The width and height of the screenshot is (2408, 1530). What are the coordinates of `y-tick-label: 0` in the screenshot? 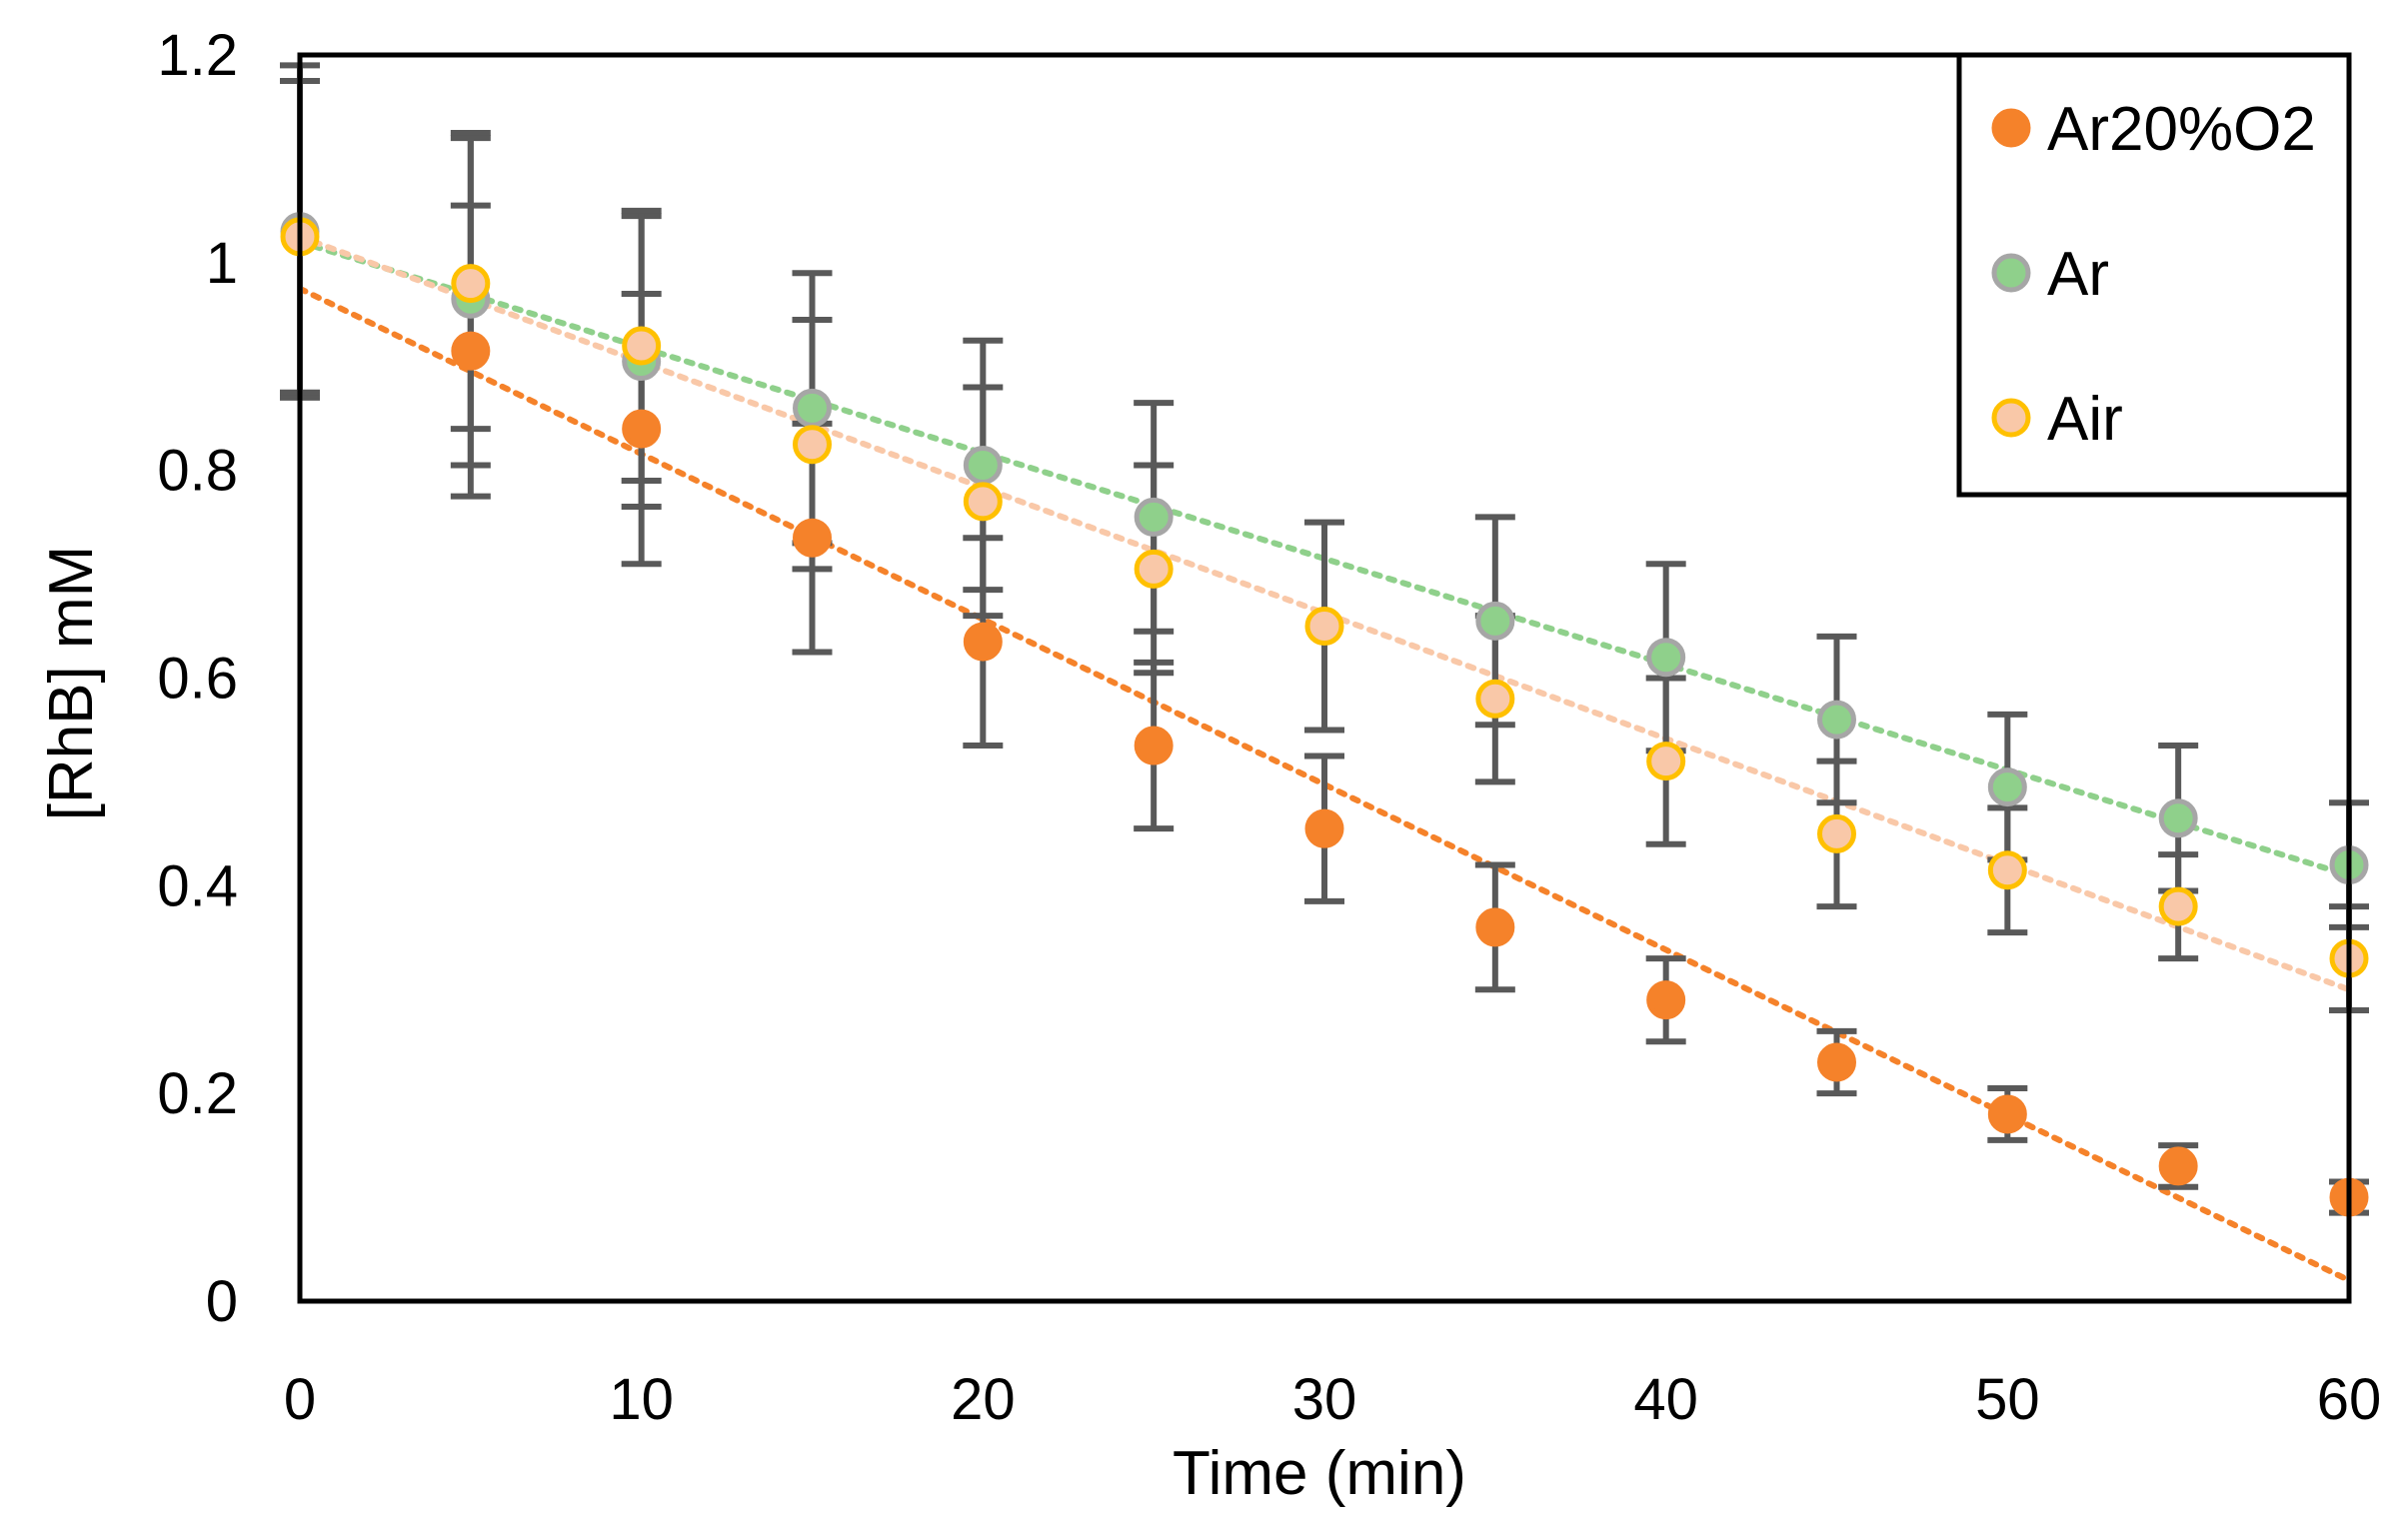 It's located at (222, 1301).